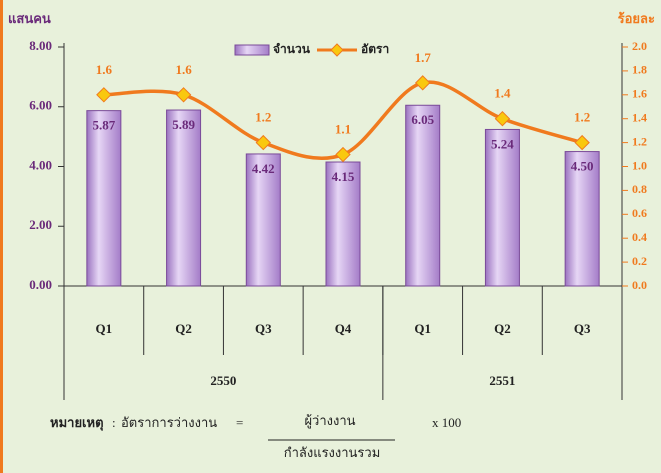  I want to click on y2-tick-label: 1.4, so click(639, 117).